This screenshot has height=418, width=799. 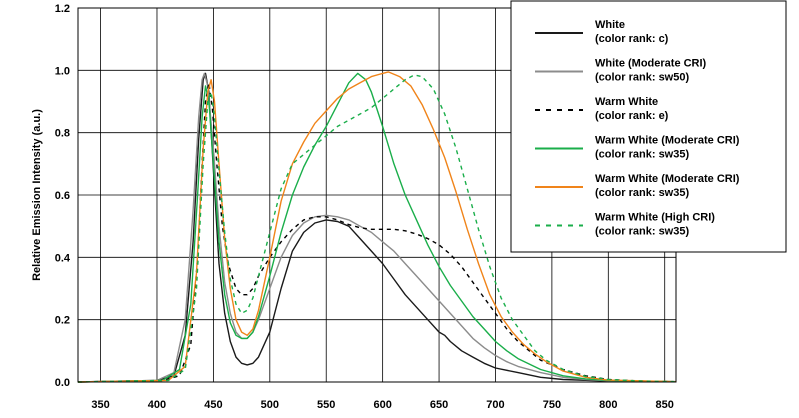 What do you see at coordinates (655, 218) in the screenshot?
I see `legend-label-6: Warm White (High CRI)` at bounding box center [655, 218].